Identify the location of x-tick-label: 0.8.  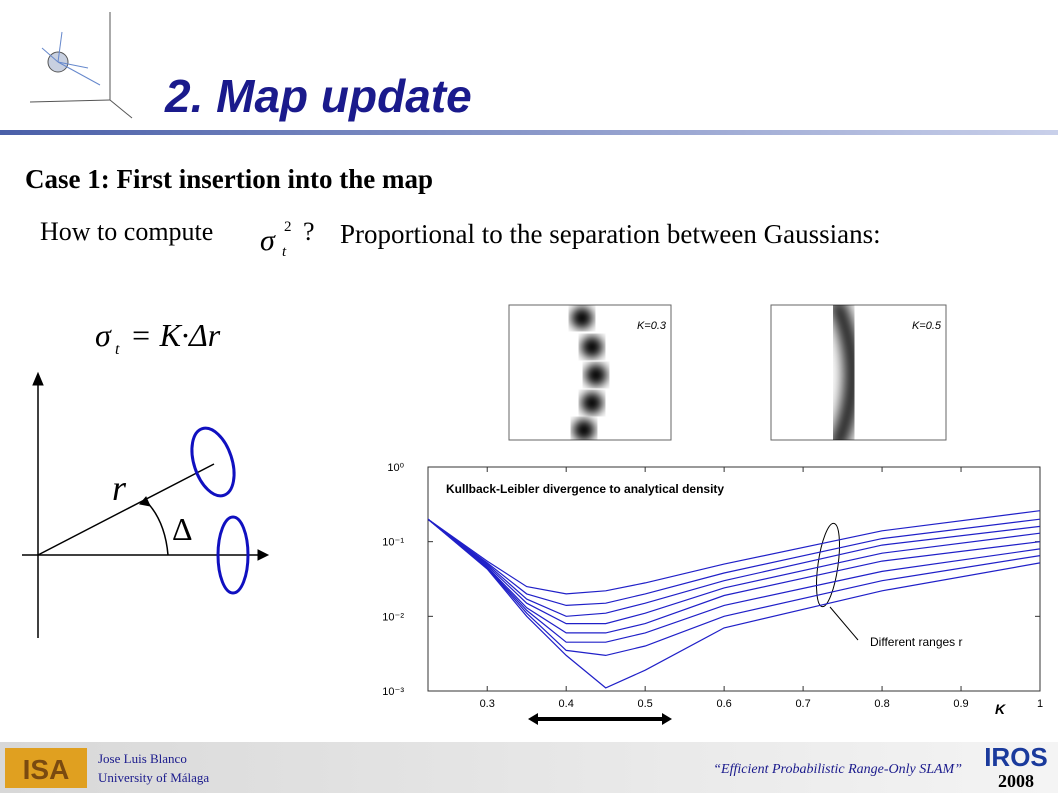
(881, 704).